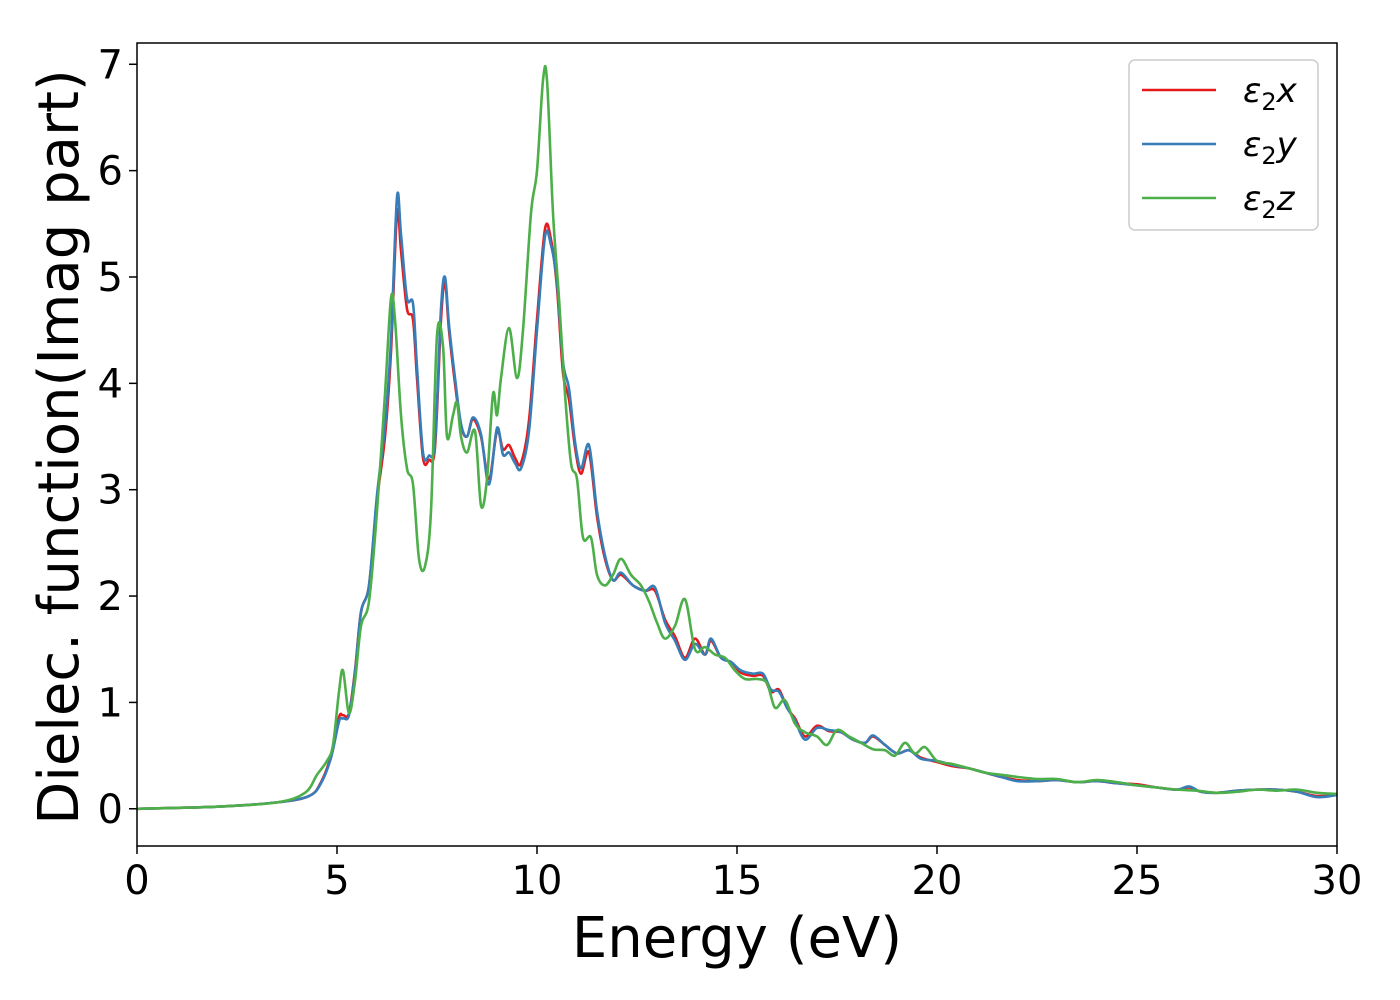 This screenshot has height=1000, width=1400. Describe the element at coordinates (110, 278) in the screenshot. I see `y-tick-label: 5` at that location.